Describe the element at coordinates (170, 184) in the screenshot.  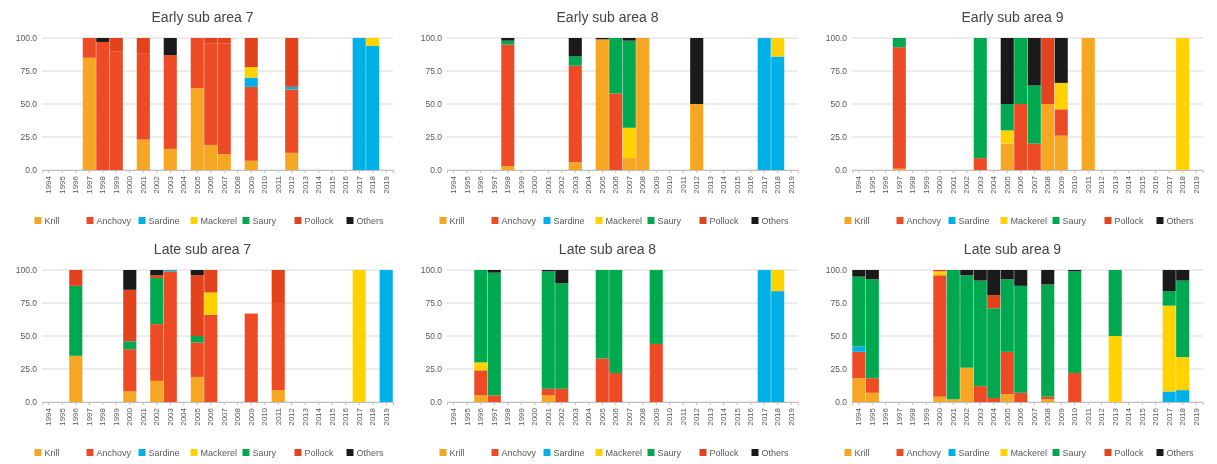
I see `x-tick-label: 2003` at that location.